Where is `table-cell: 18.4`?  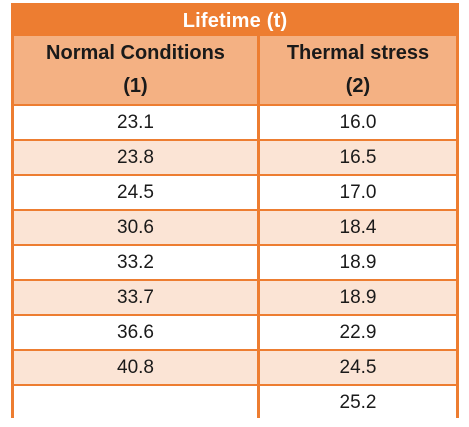
table-cell: 18.4 is located at coordinates (358, 227).